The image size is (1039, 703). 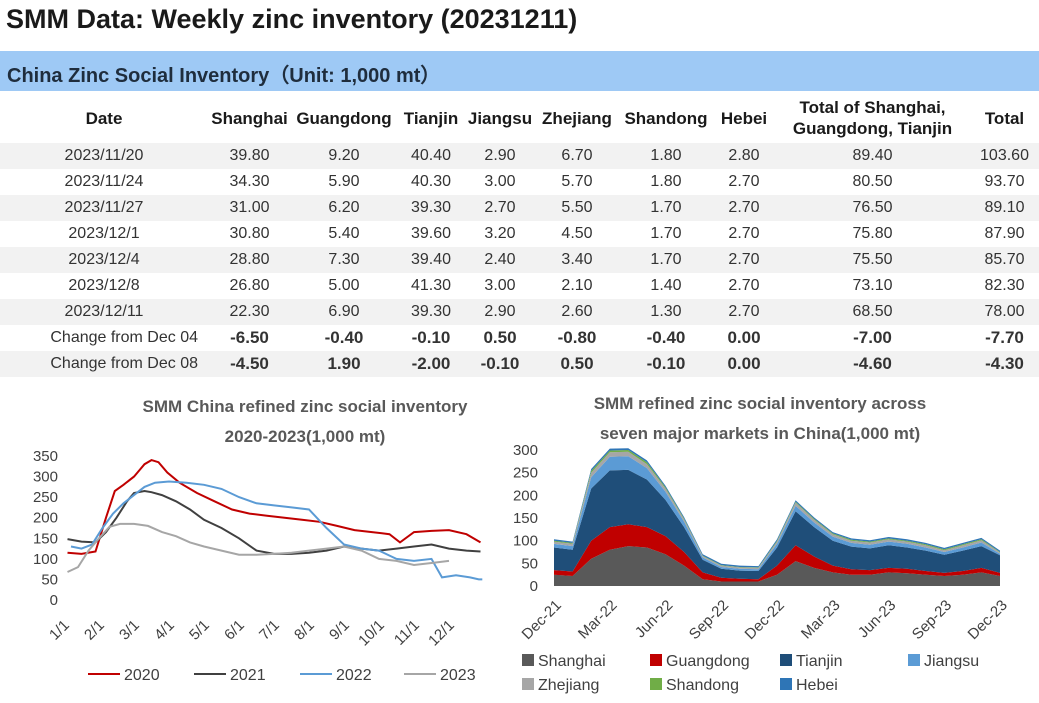 What do you see at coordinates (872, 181) in the screenshot?
I see `table-cell: 80.50` at bounding box center [872, 181].